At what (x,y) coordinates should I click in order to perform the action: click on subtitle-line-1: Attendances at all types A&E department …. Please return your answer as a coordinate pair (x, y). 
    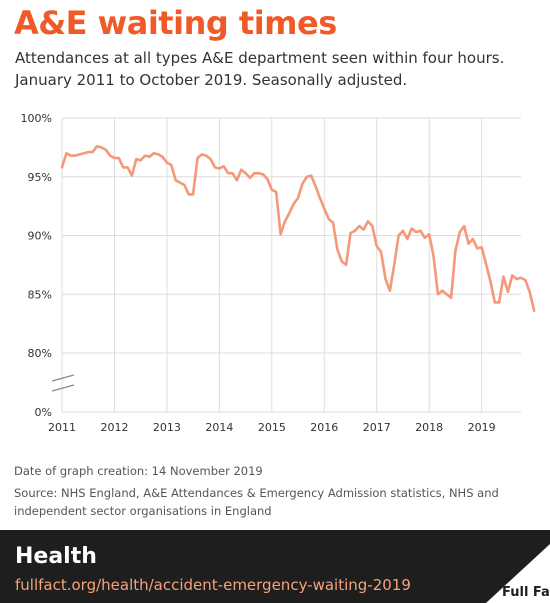
    Looking at the image, I should click on (260, 58).